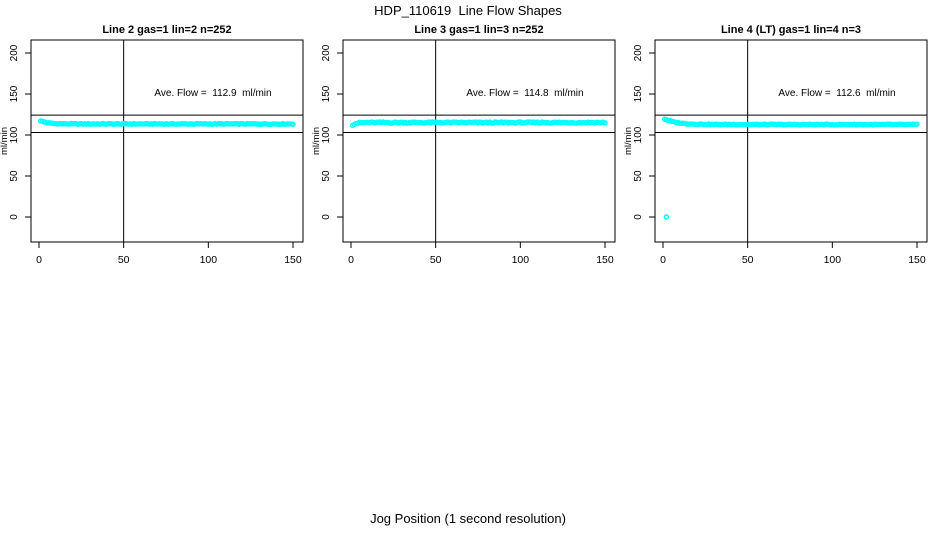 This screenshot has height=540, width=936. I want to click on ave-flow-annotation: Ave. Flow = 112.6 ml/min, so click(836, 93).